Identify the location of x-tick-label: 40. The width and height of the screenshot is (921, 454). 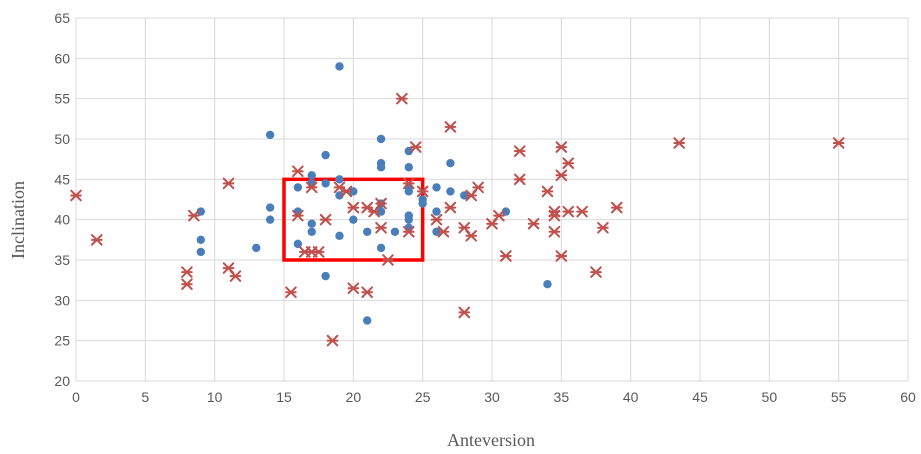
(631, 397).